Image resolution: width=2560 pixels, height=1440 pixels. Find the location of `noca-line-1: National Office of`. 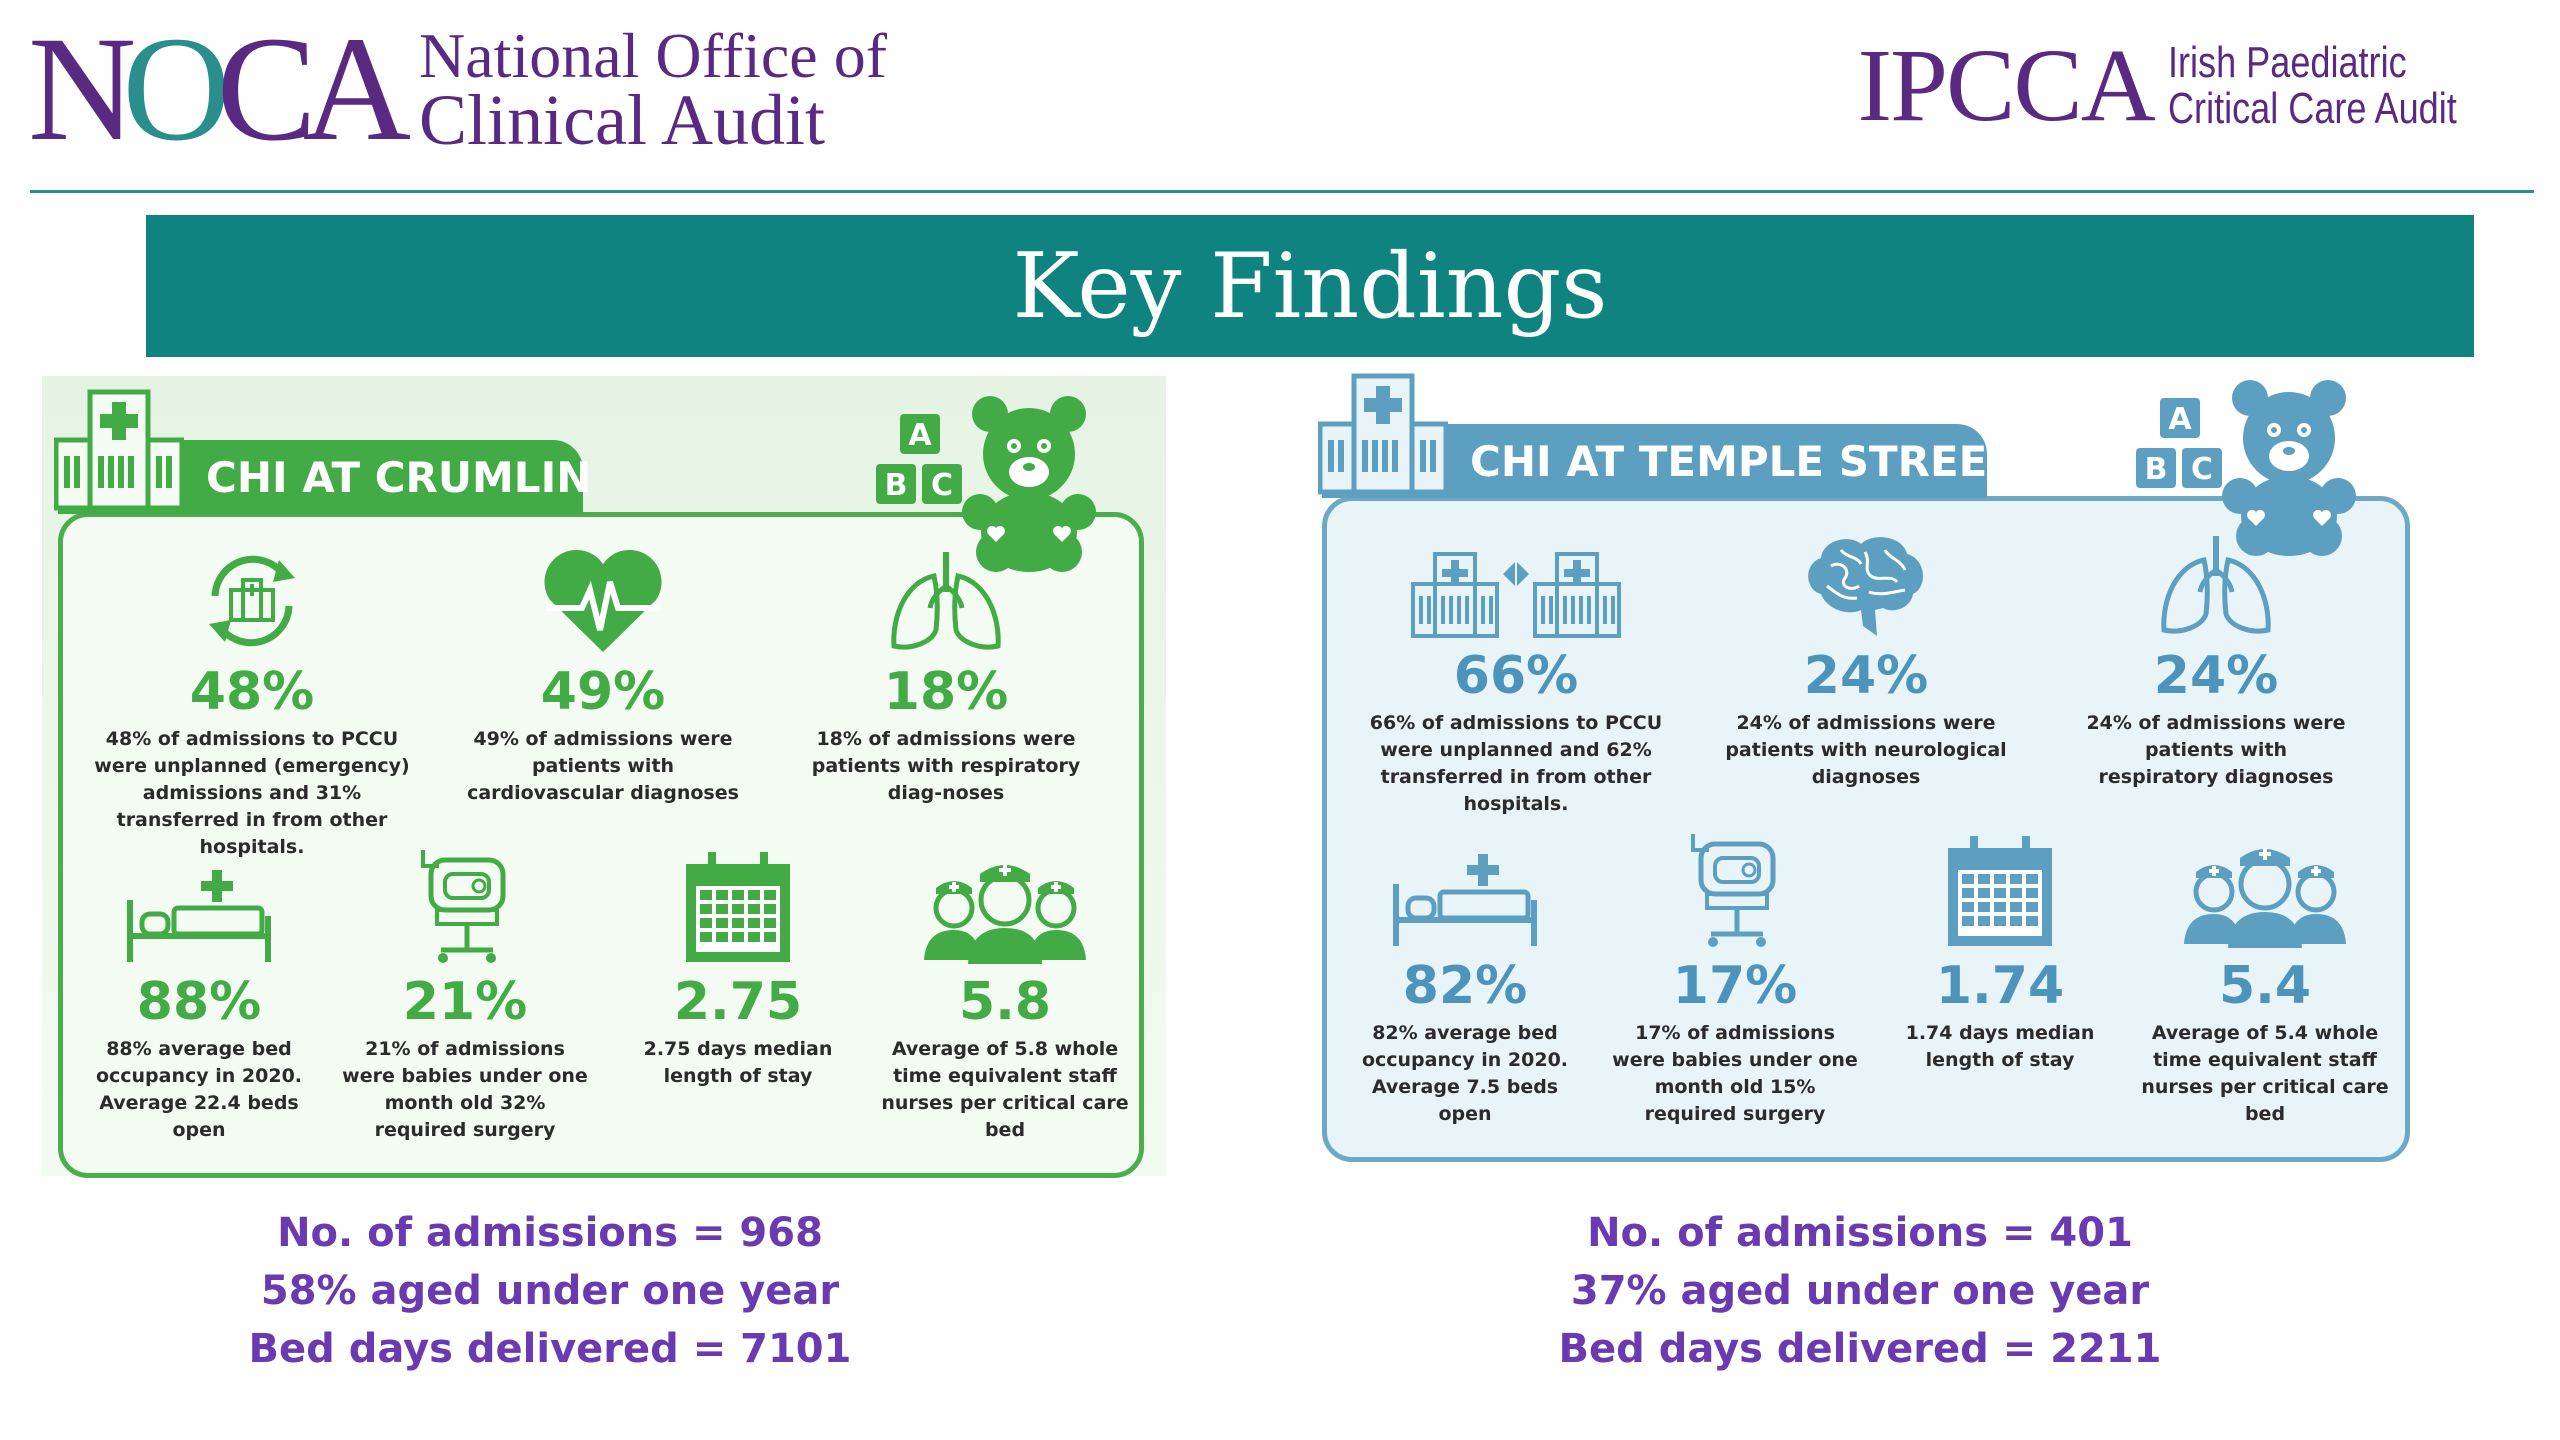

noca-line-1: National Office of is located at coordinates (653, 55).